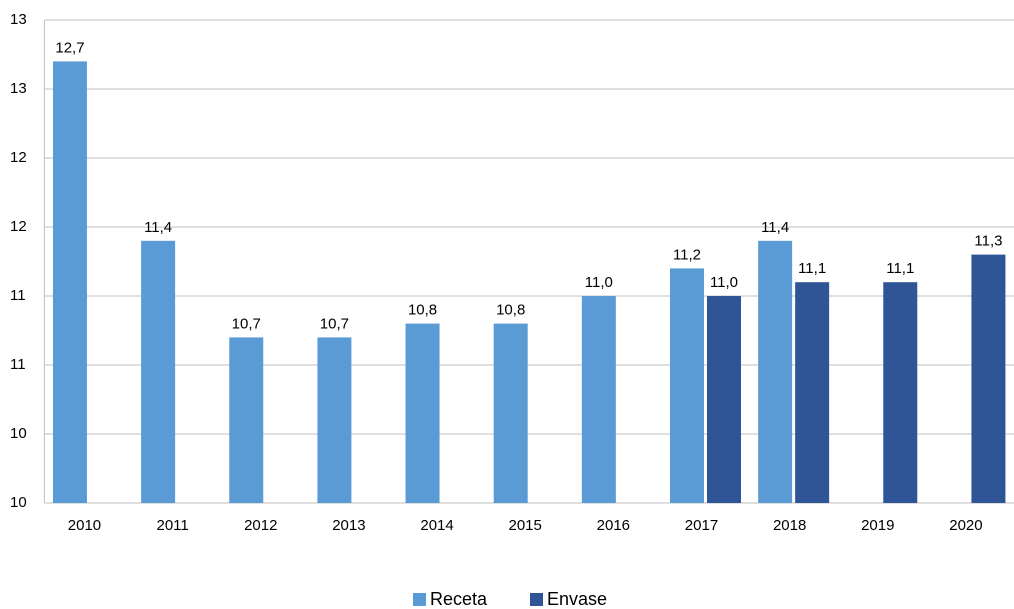 Image resolution: width=1014 pixels, height=609 pixels. What do you see at coordinates (459, 599) in the screenshot?
I see `legend-label: Receta` at bounding box center [459, 599].